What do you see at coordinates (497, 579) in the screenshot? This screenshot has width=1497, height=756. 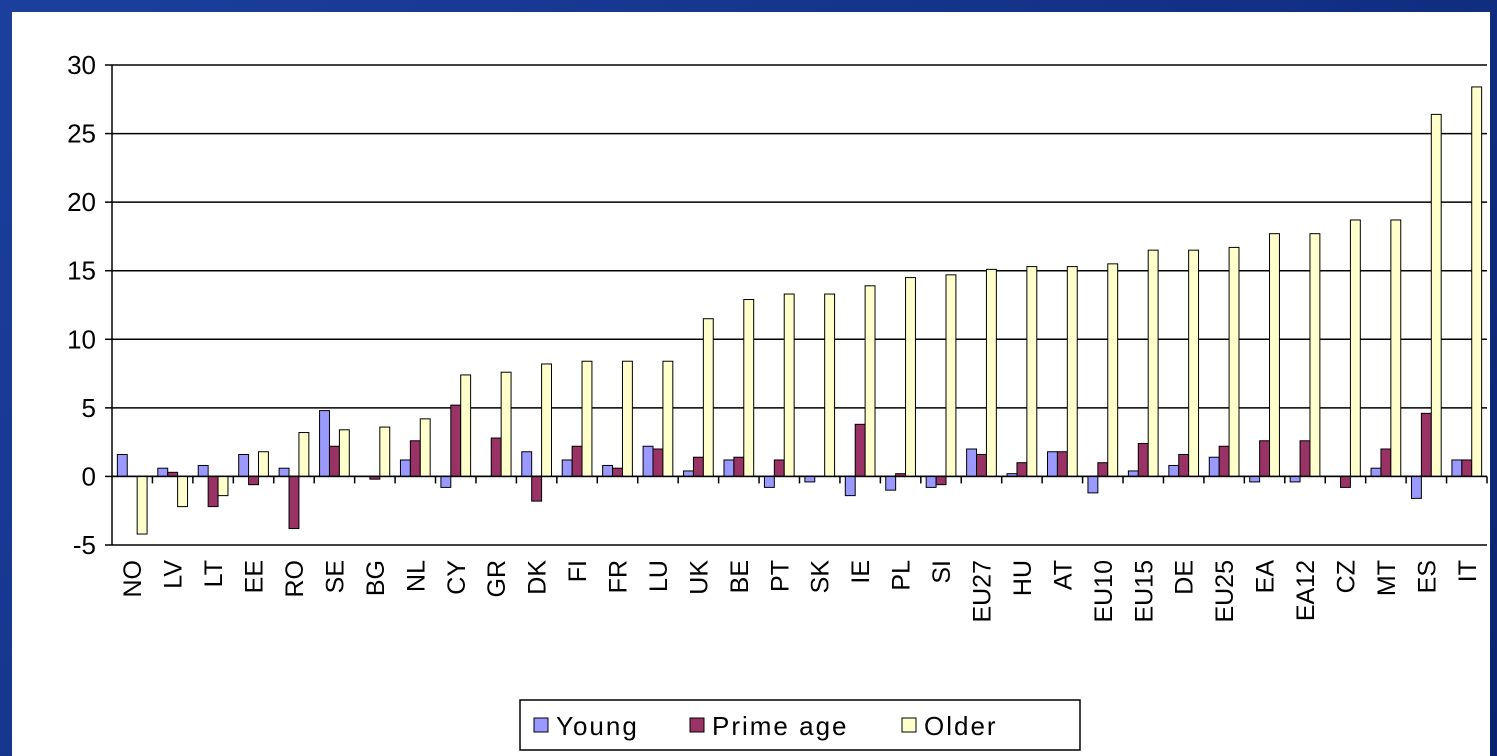 I see `x-tick-label: GR` at bounding box center [497, 579].